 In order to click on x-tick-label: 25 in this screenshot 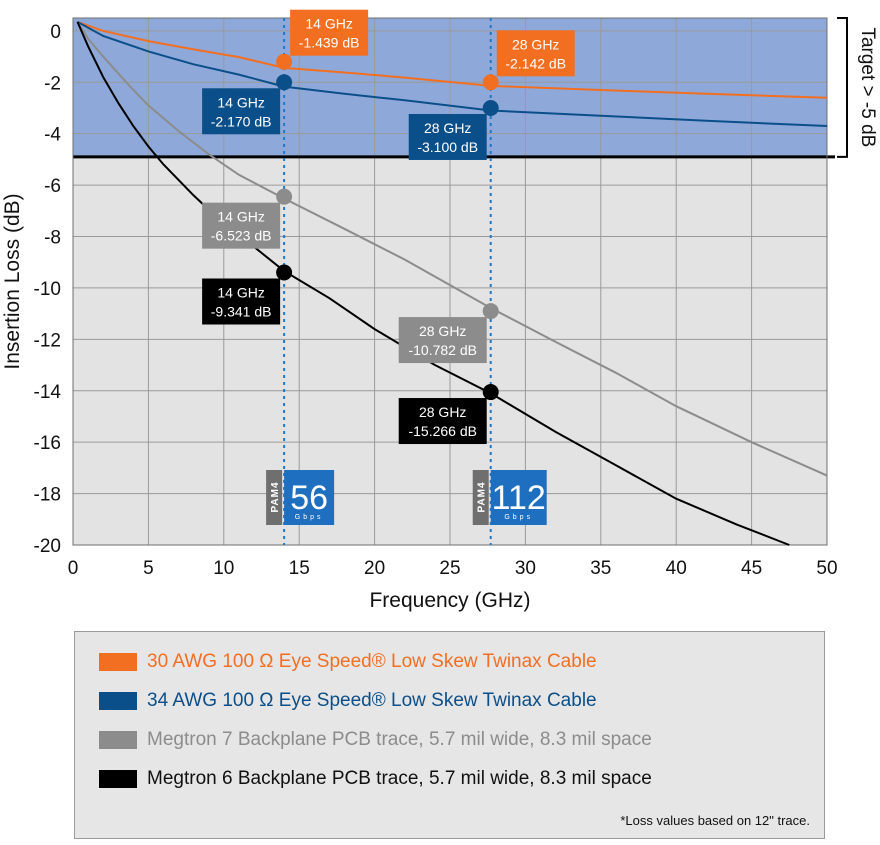, I will do `click(449, 568)`.